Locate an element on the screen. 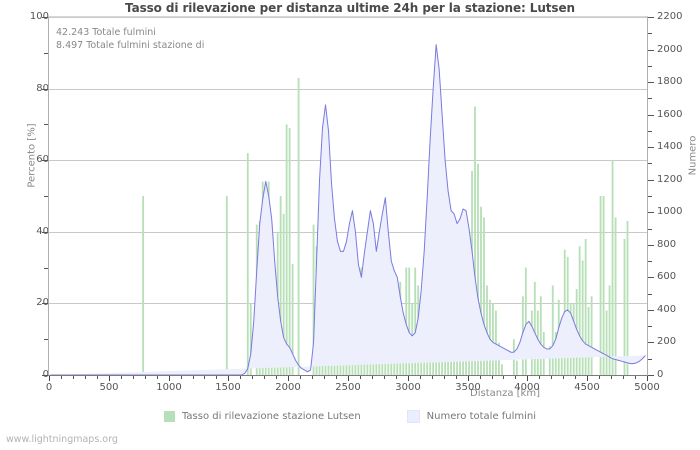  x-tick-label: 0 is located at coordinates (49, 387).